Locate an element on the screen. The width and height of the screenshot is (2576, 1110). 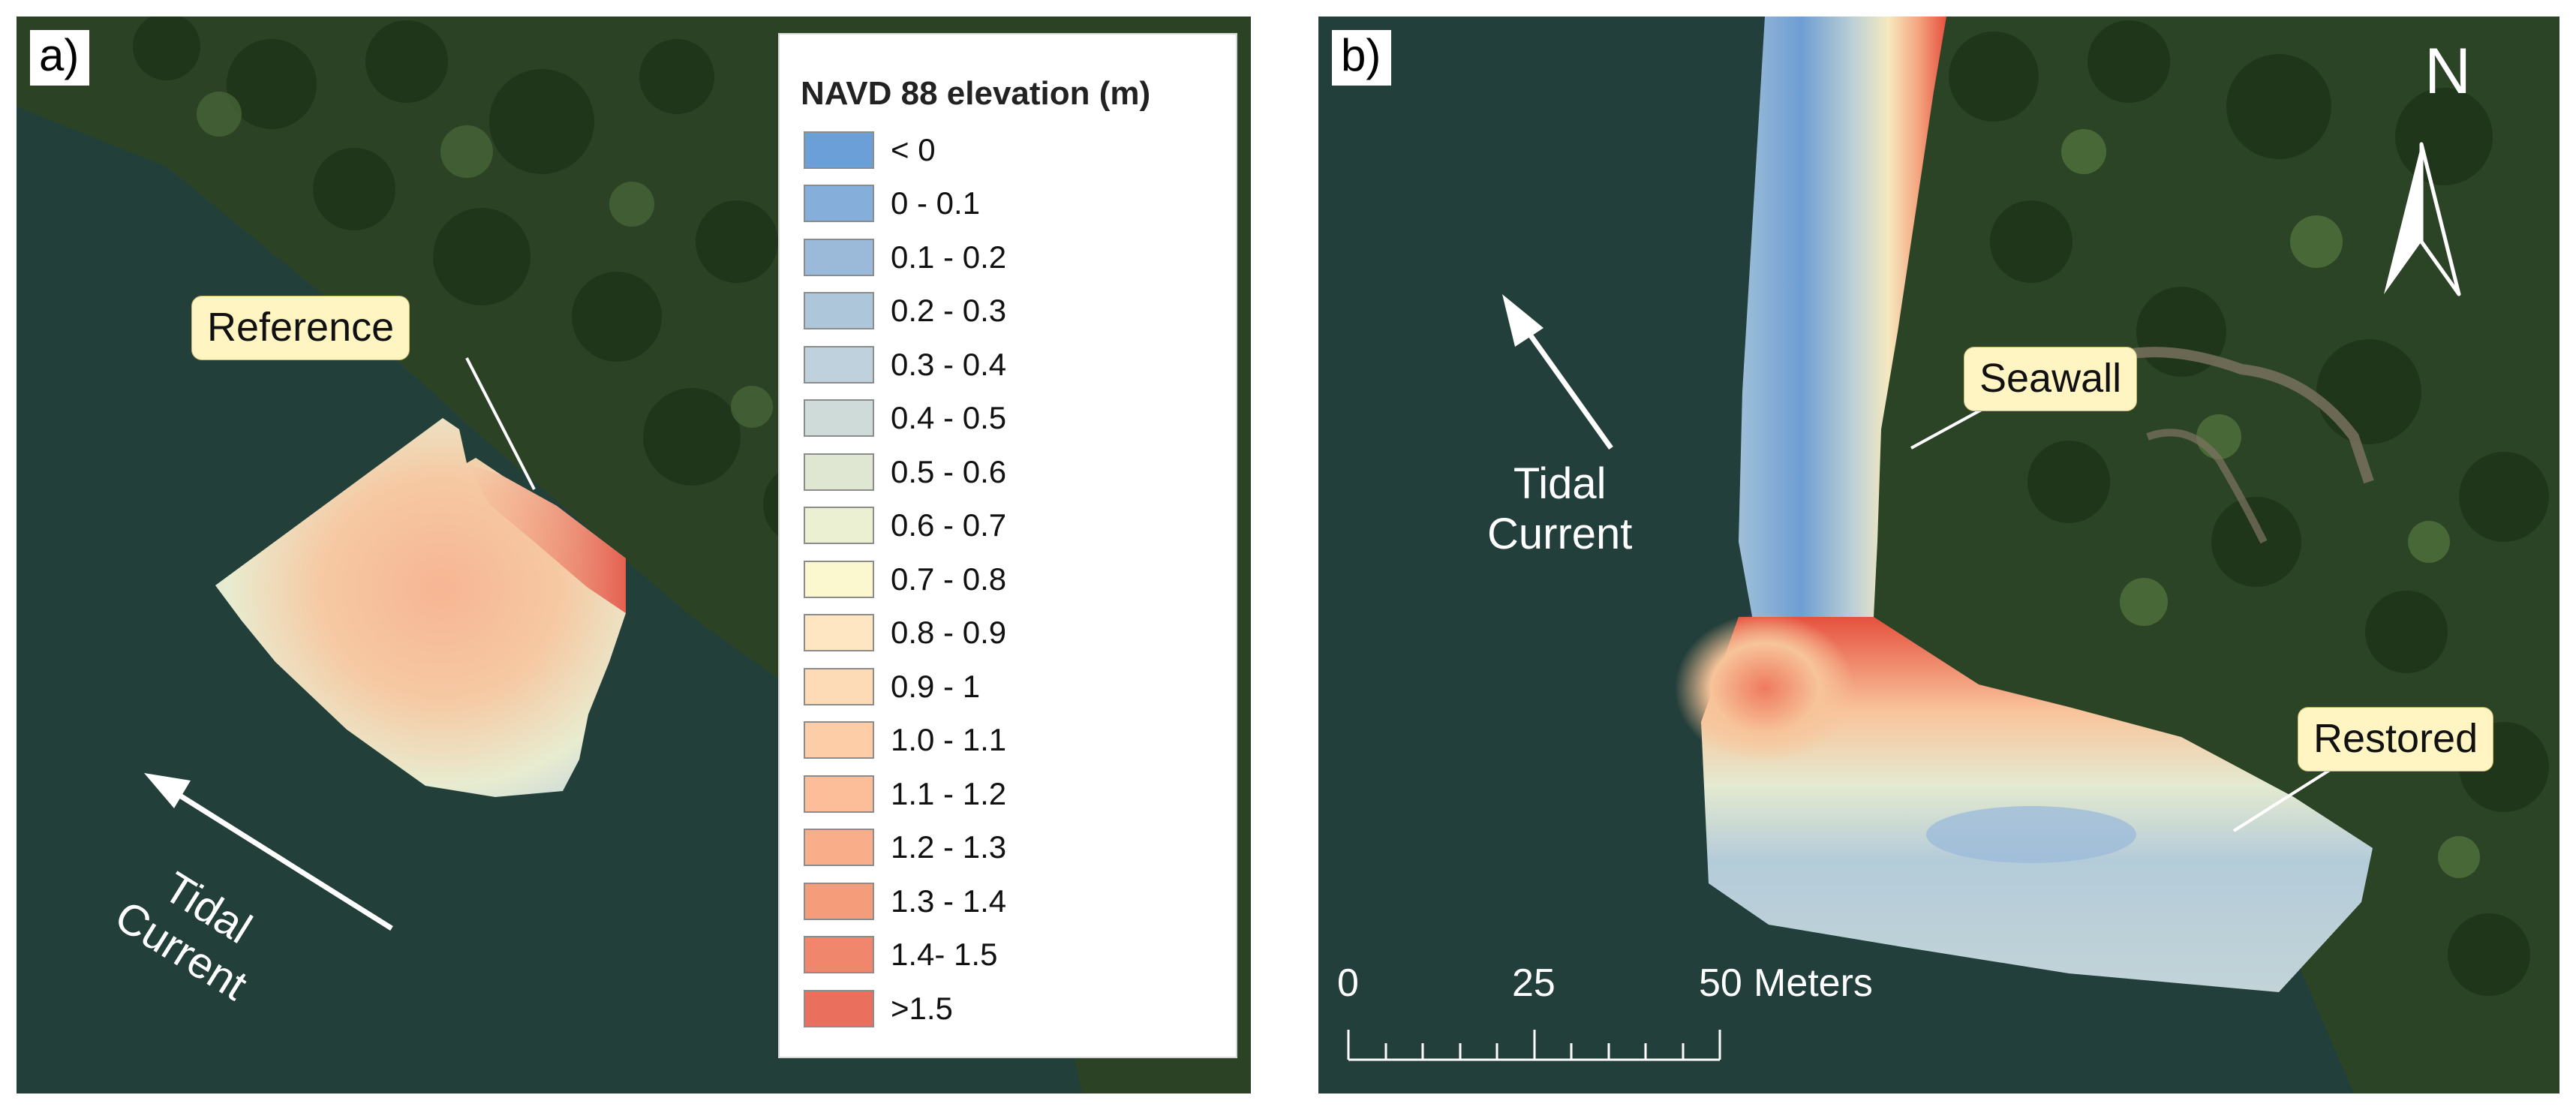
legend-item: 1.3 - 1.4 is located at coordinates (905, 901).